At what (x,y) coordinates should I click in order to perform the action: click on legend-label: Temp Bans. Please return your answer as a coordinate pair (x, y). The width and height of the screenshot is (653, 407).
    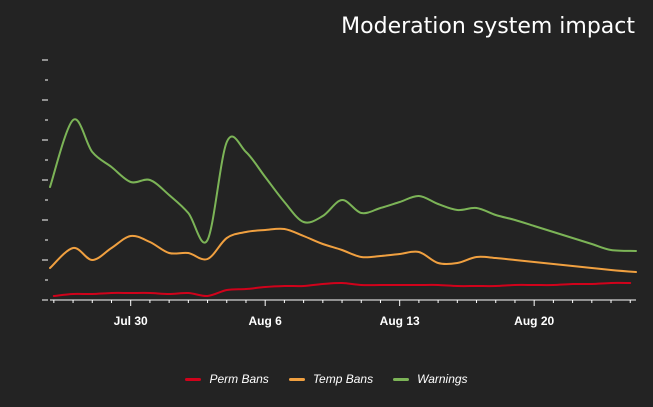
    Looking at the image, I should click on (343, 379).